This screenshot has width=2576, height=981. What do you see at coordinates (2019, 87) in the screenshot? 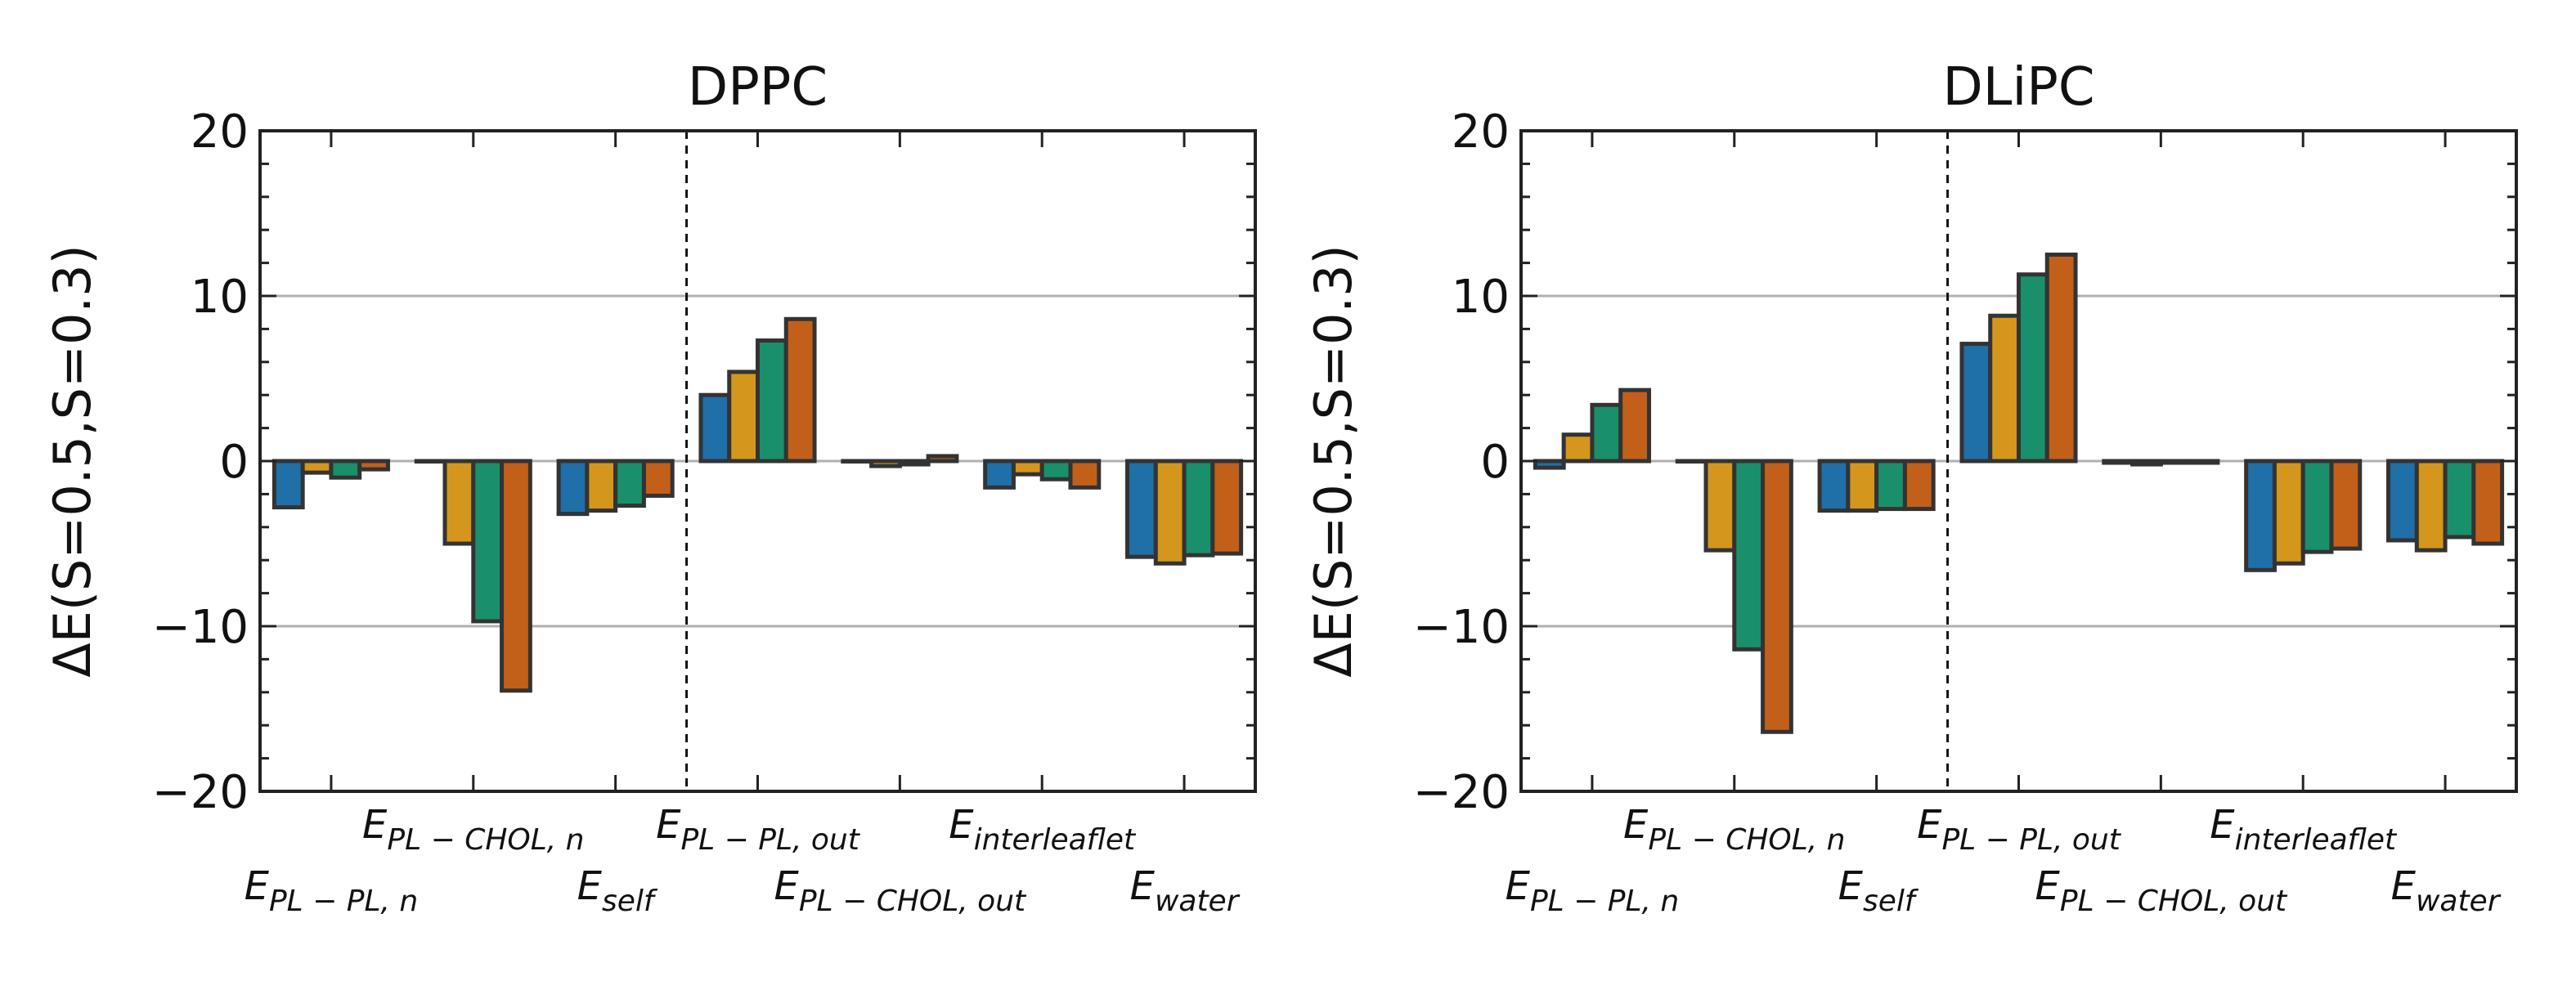
I see `chart-title: DLiPC` at bounding box center [2019, 87].